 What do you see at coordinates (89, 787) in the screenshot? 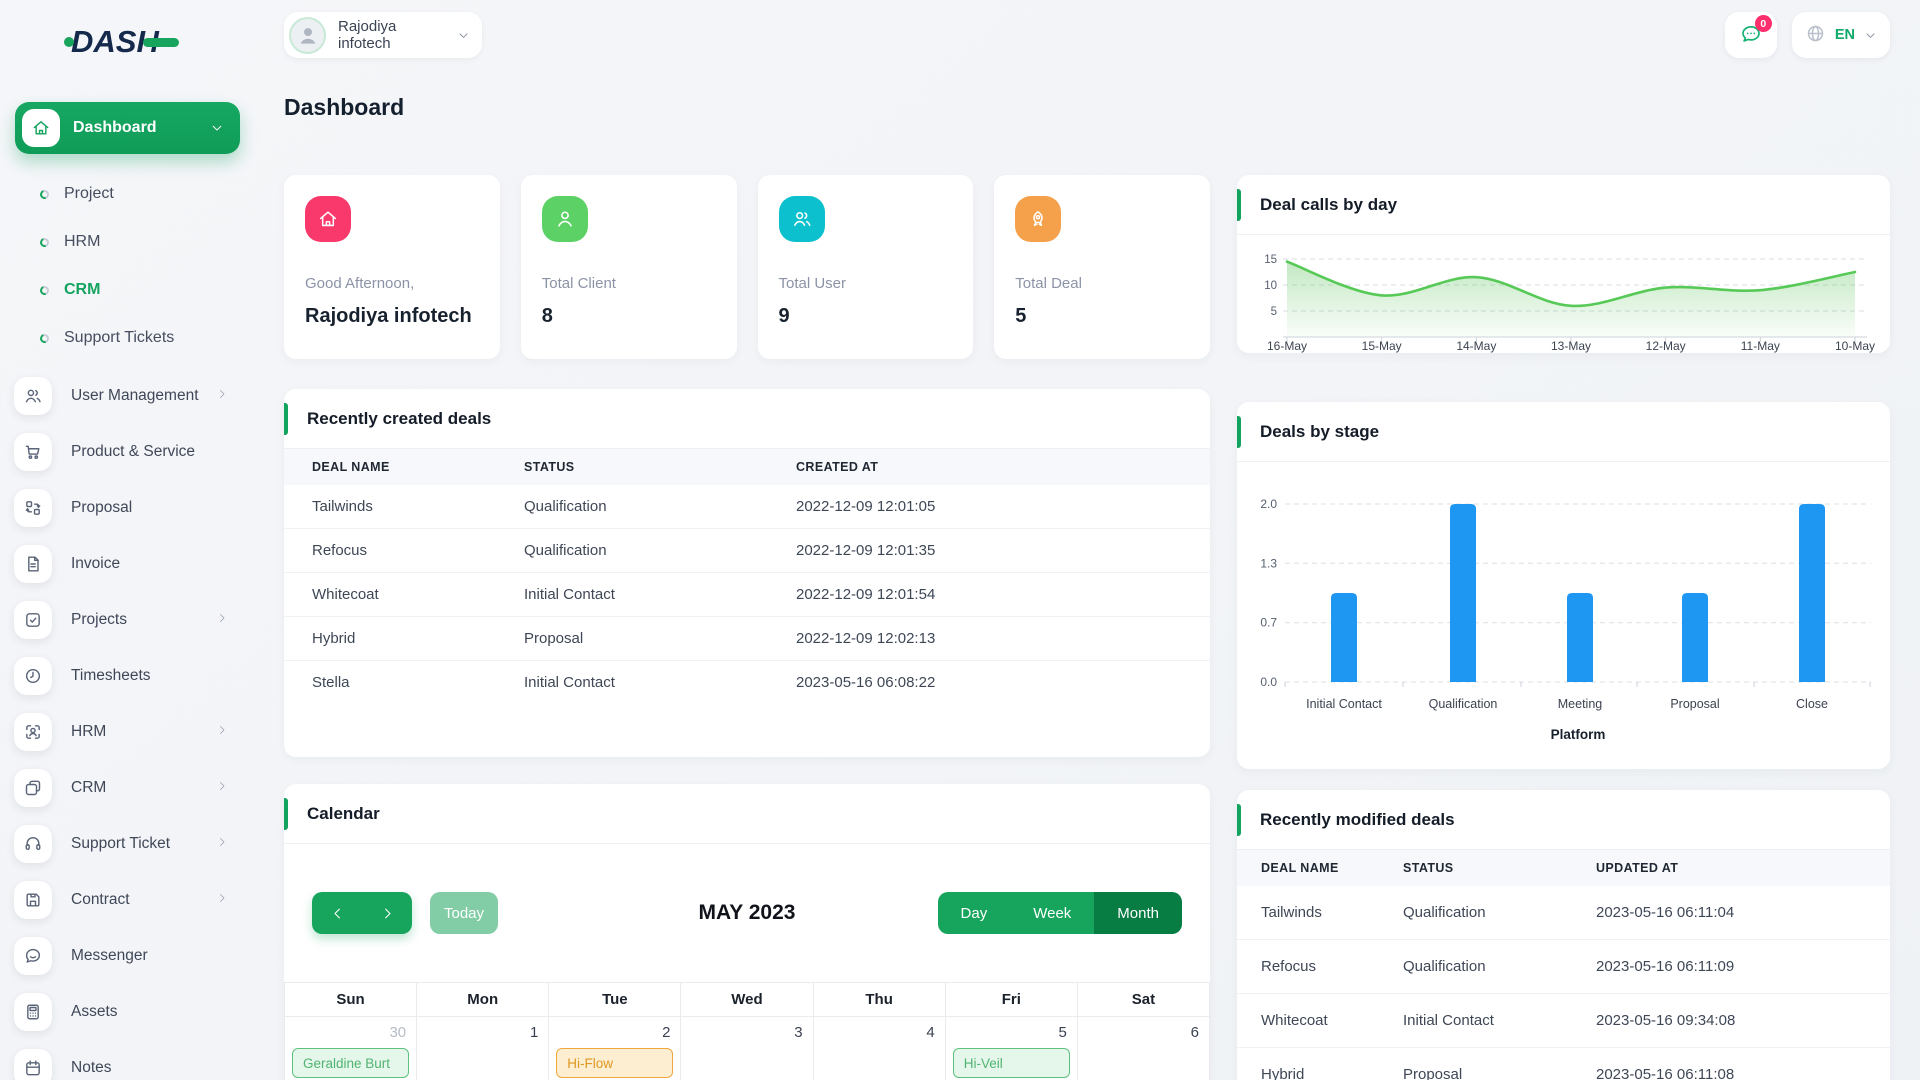
I see `sidebar-item-label: CRM` at bounding box center [89, 787].